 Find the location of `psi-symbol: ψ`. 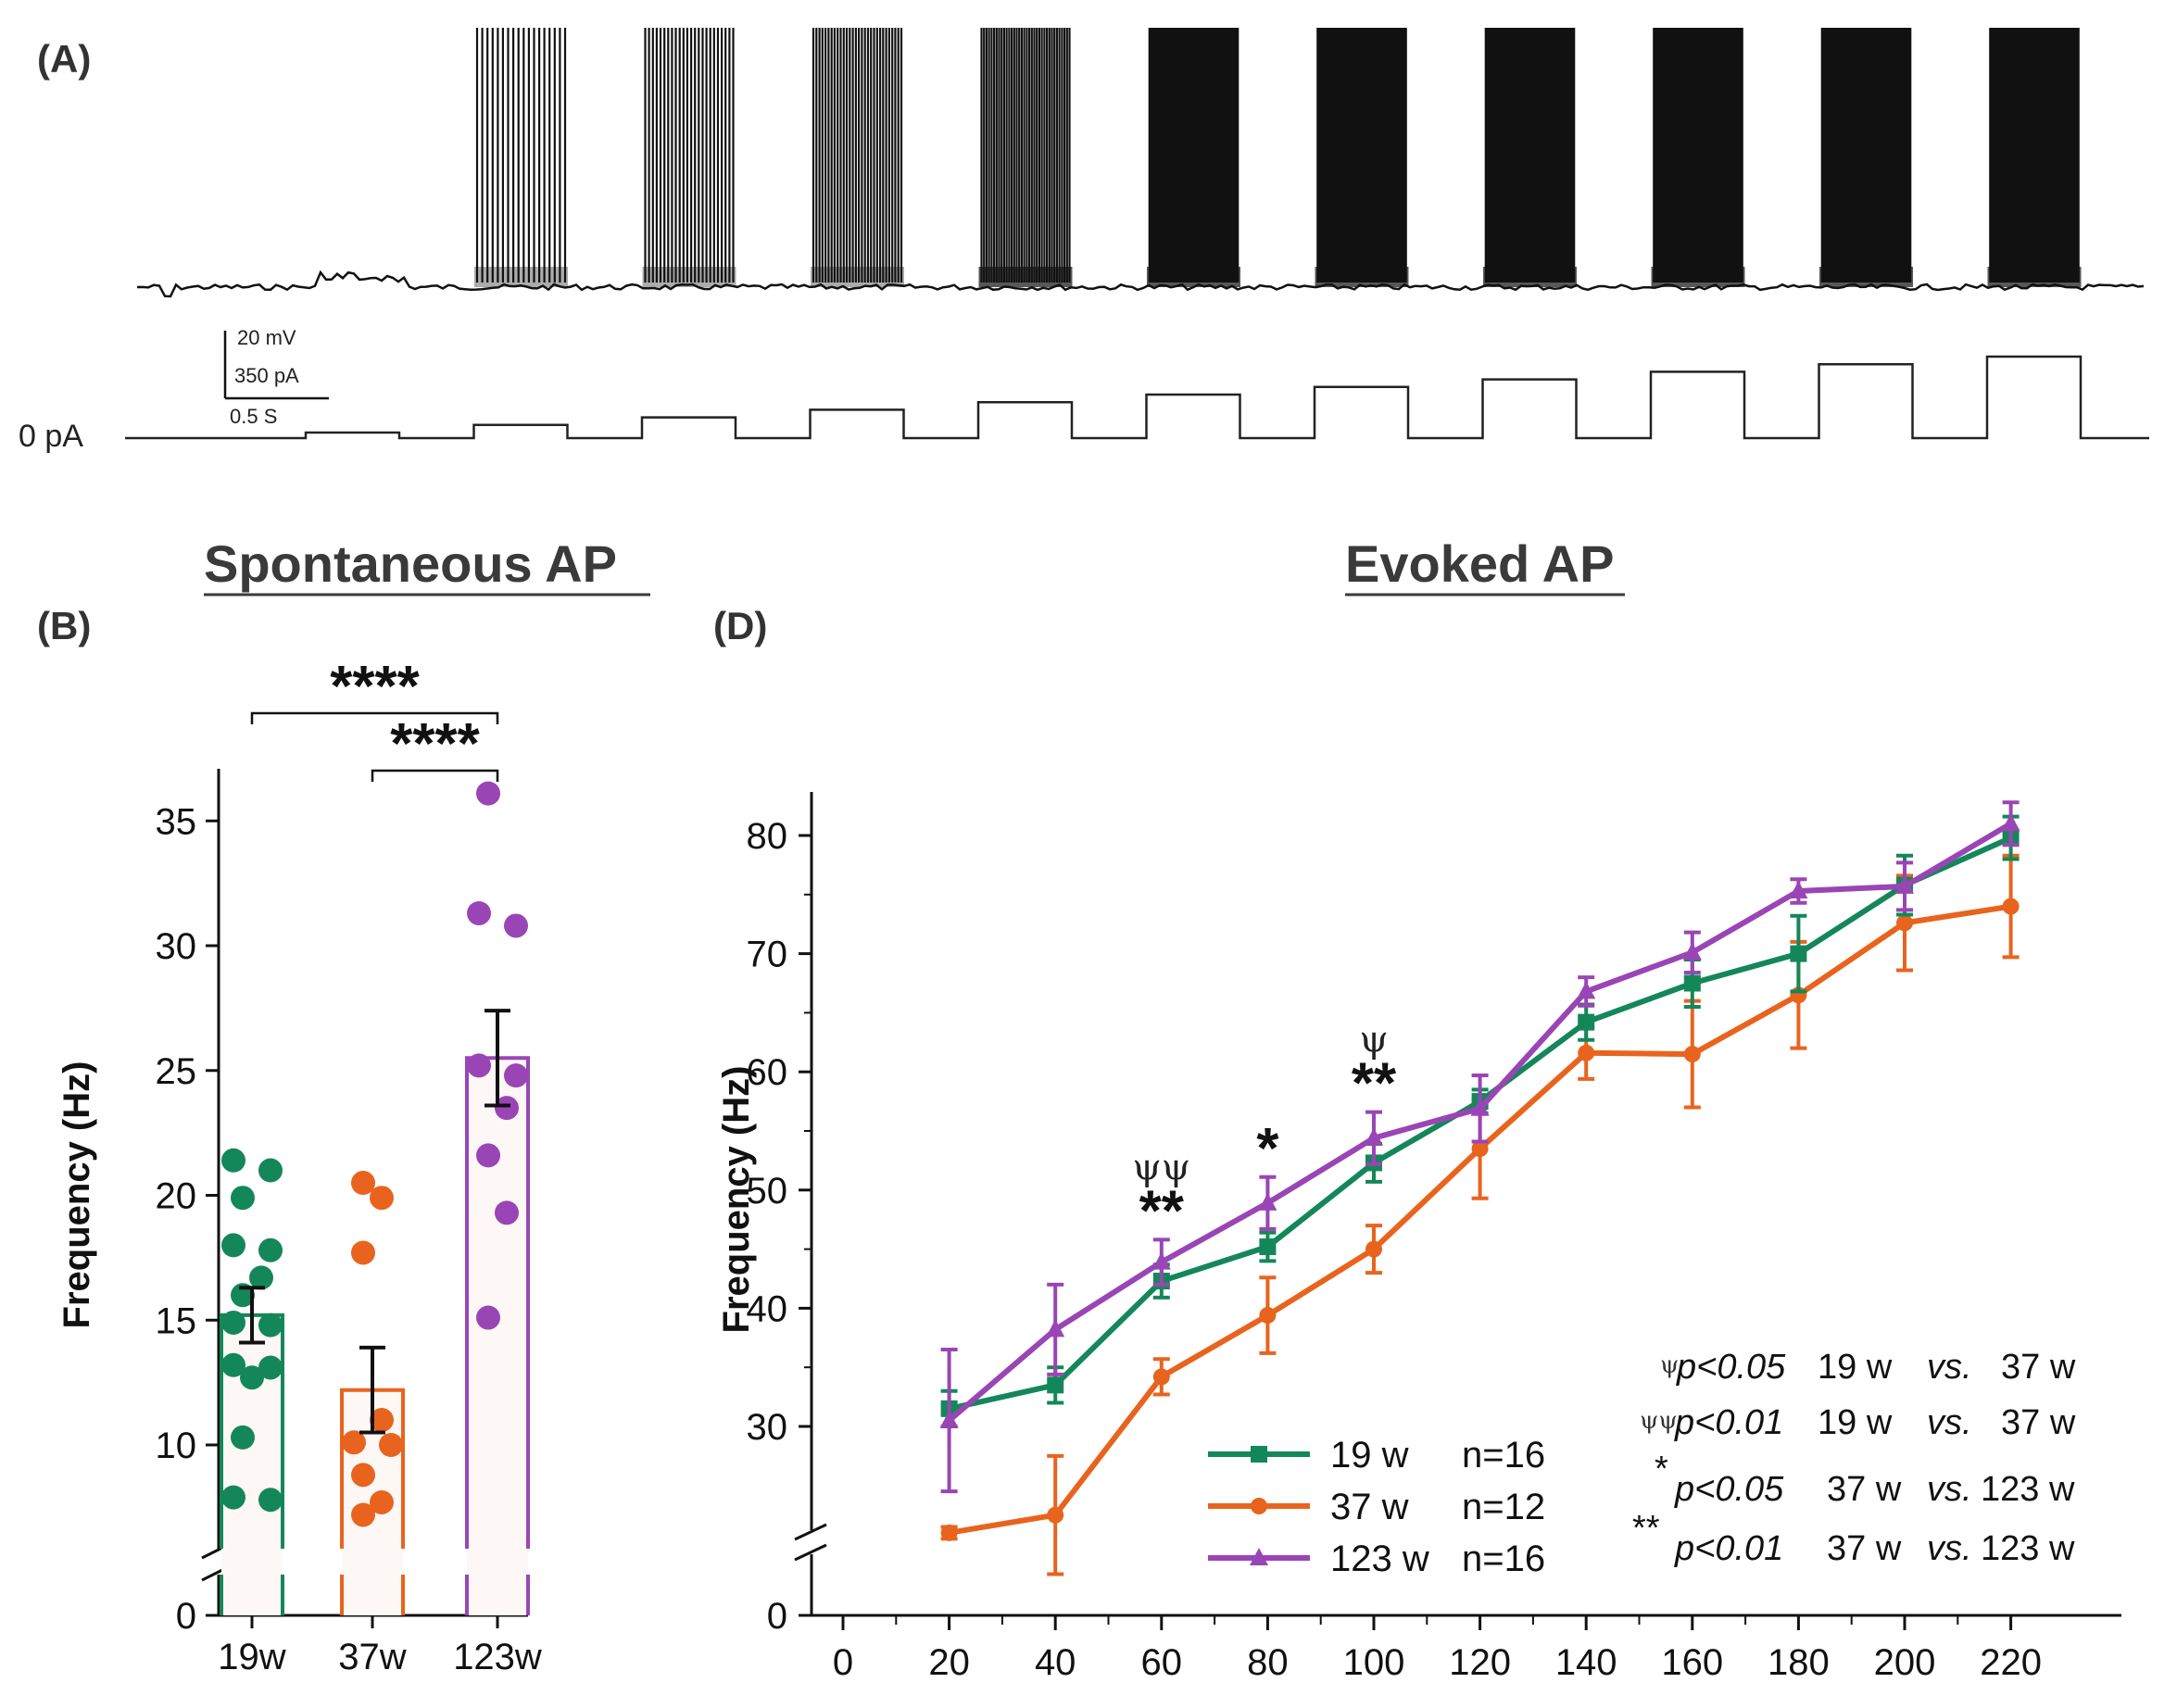

psi-symbol: ψ is located at coordinates (1373, 1040).